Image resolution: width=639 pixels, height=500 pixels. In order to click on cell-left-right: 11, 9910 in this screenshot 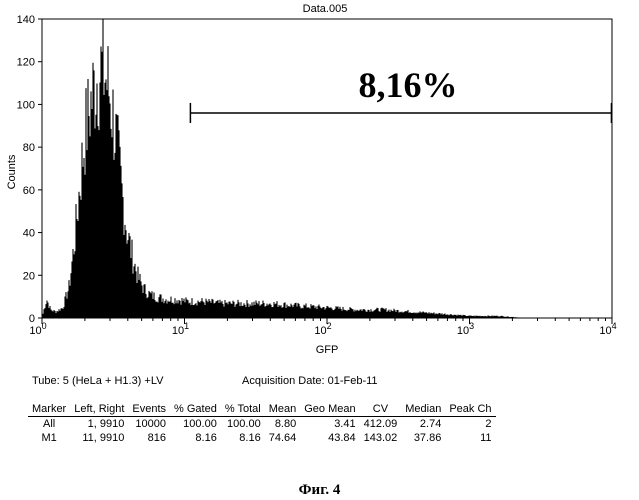, I will do `click(99, 438)`.